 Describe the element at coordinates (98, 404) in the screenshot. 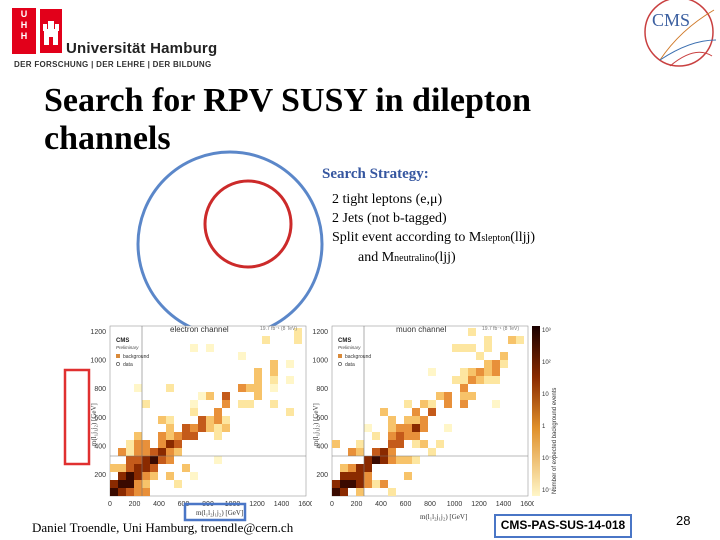

I see `y-ticks: 1200 1000 800 600 400 200` at that location.